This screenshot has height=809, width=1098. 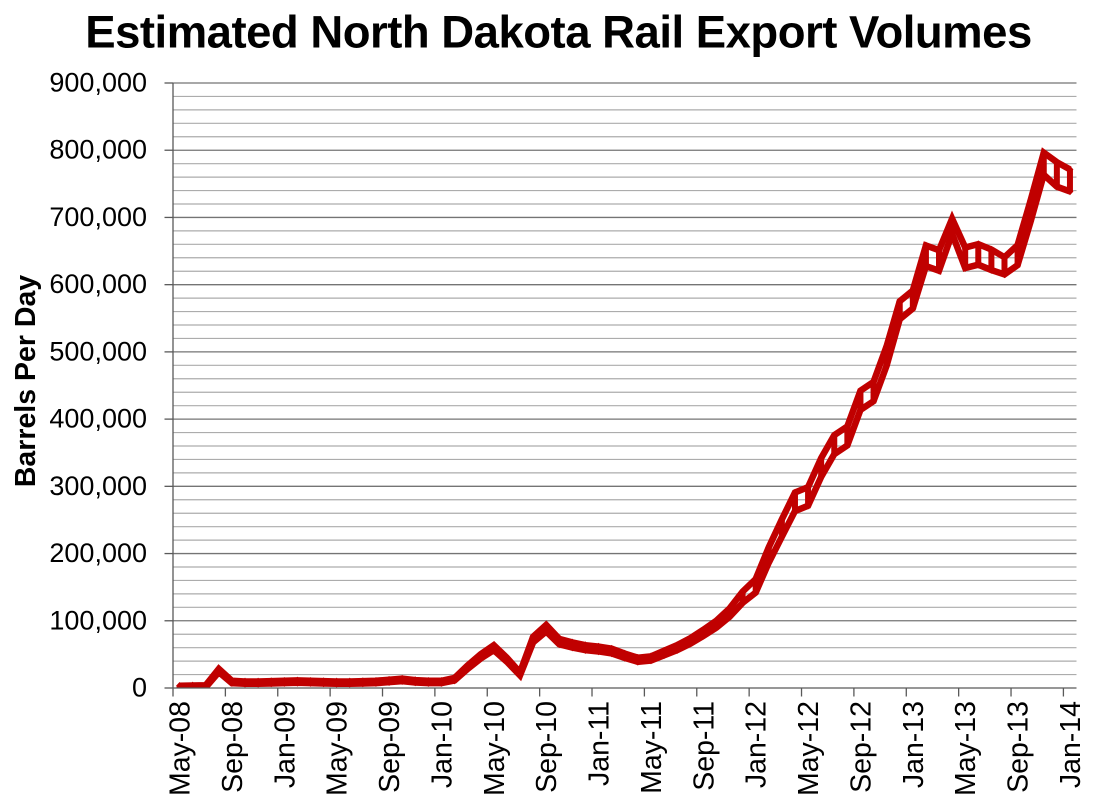 What do you see at coordinates (98, 553) in the screenshot?
I see `svg-text: 200,000` at bounding box center [98, 553].